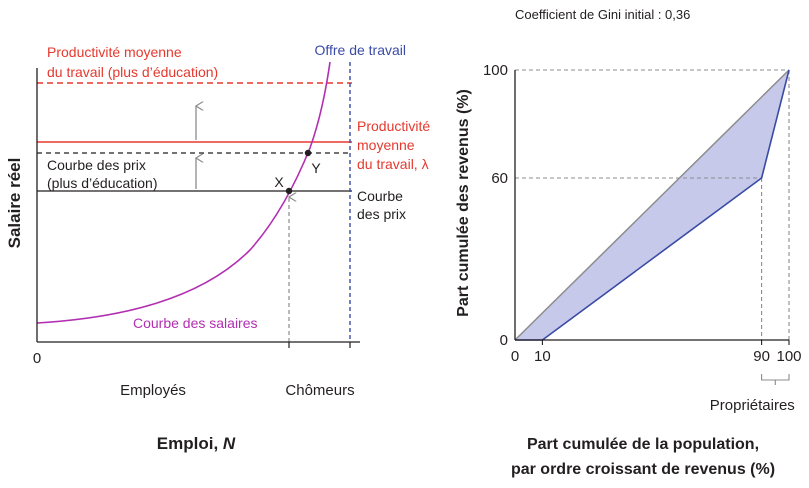  I want to click on point-x, so click(289, 191).